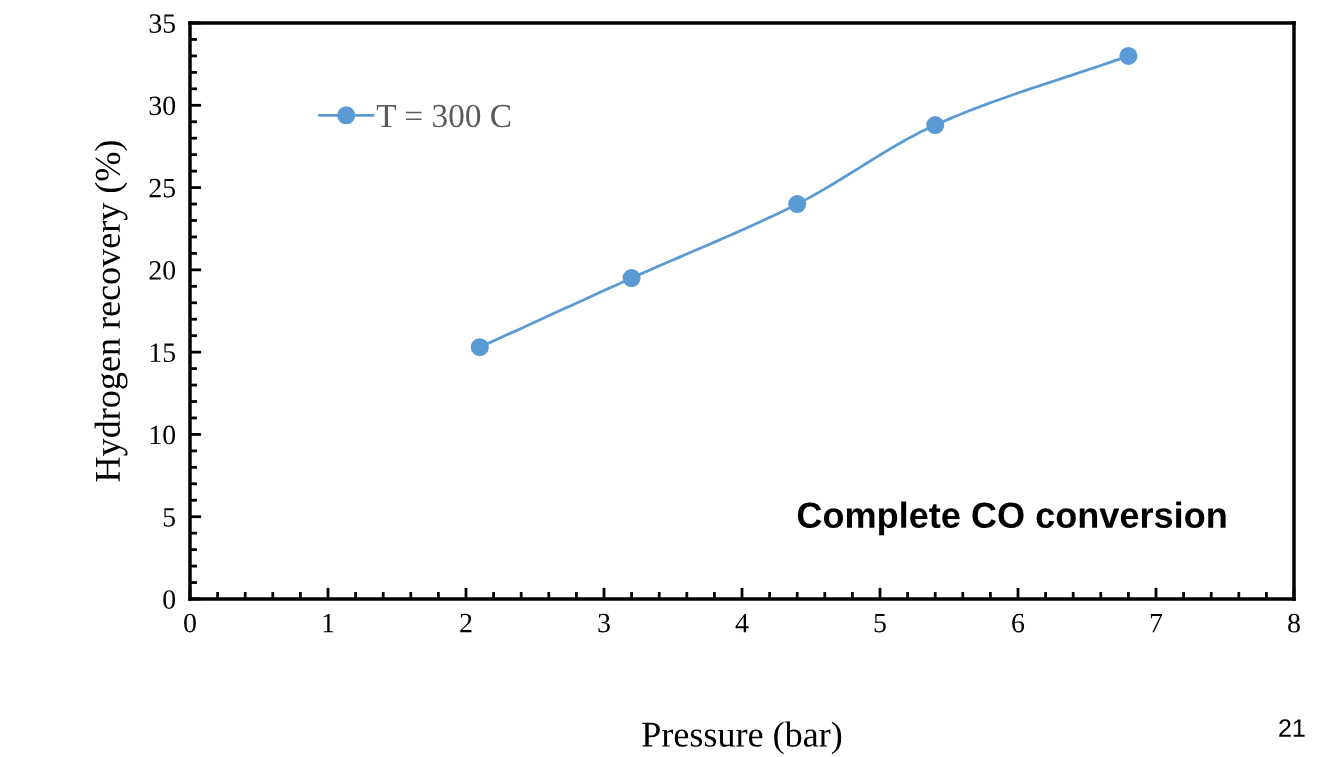 The image size is (1319, 757). What do you see at coordinates (169, 517) in the screenshot?
I see `y-tick-label: 5` at bounding box center [169, 517].